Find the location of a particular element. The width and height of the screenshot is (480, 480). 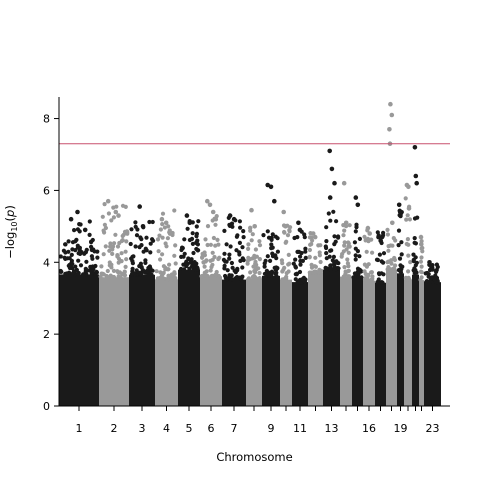

x-tick-label: 19 is located at coordinates (401, 428).